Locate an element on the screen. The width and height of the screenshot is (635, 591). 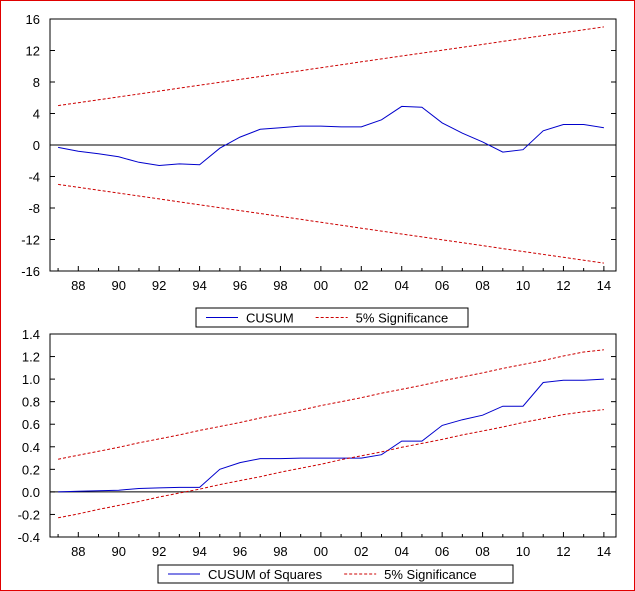
legend: CUSUM of Squares 5% Significance is located at coordinates (335, 574).